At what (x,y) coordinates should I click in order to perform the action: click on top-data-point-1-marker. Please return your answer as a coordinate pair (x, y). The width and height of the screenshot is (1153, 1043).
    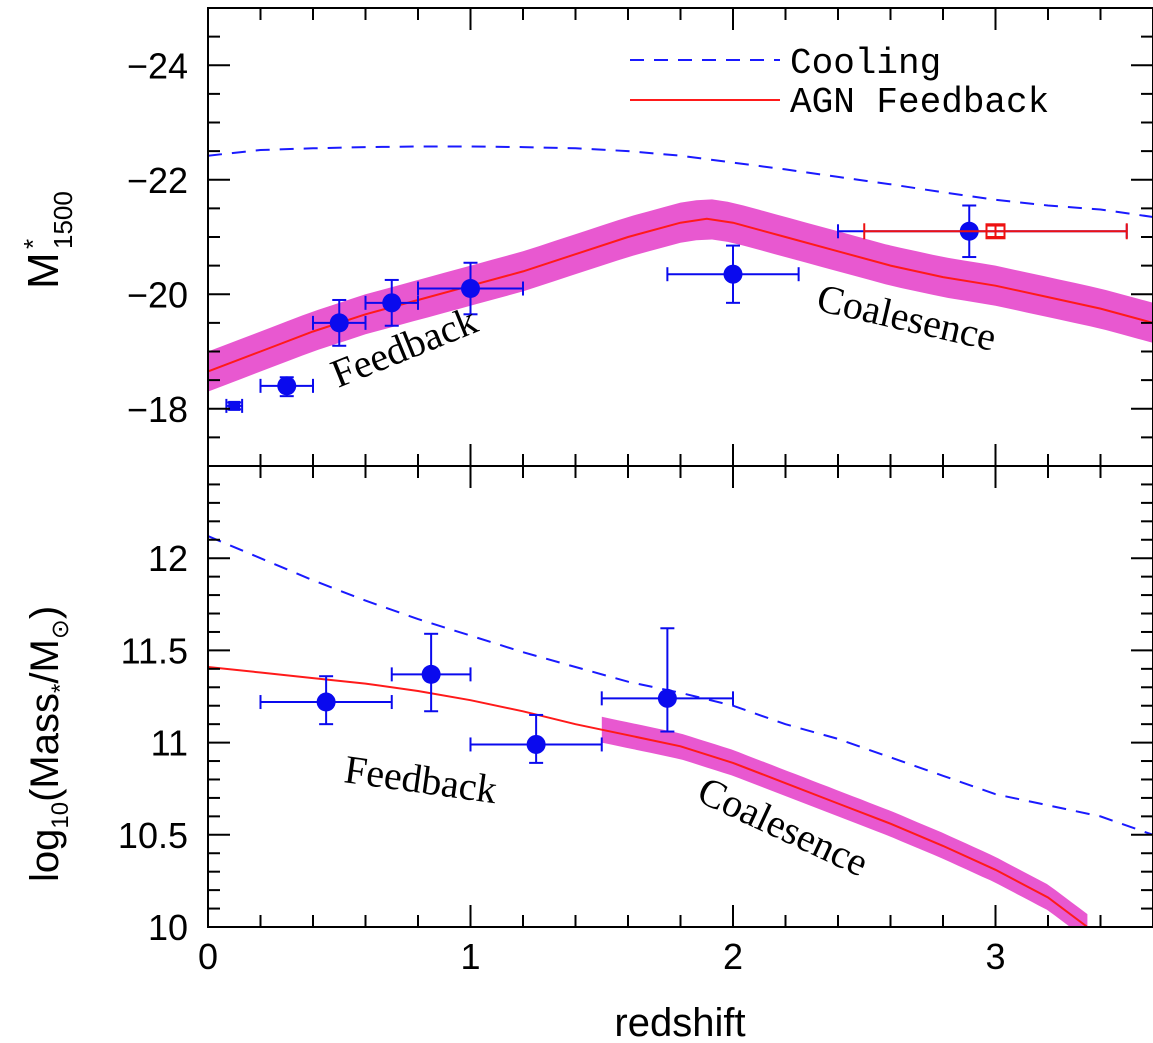
    Looking at the image, I should click on (234, 405).